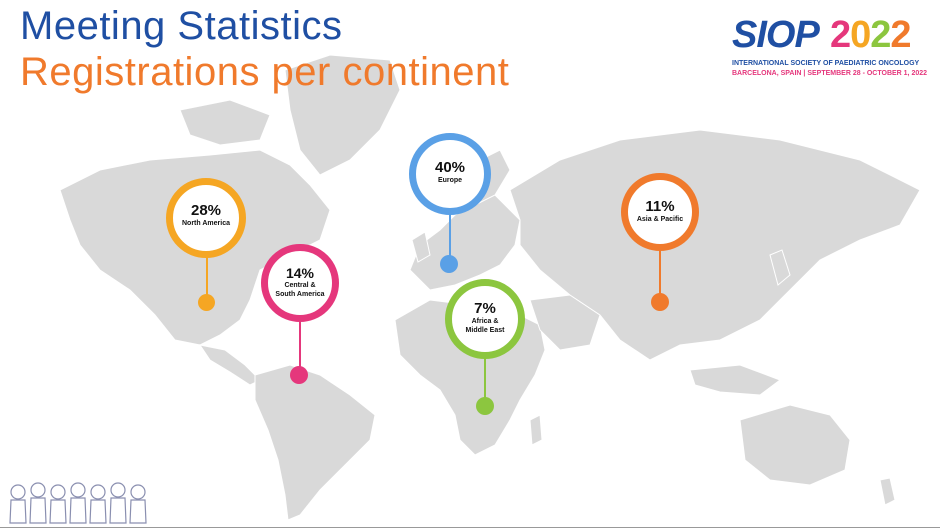  Describe the element at coordinates (300, 285) in the screenshot. I see `central-south-america-label-line1: Central &` at that location.